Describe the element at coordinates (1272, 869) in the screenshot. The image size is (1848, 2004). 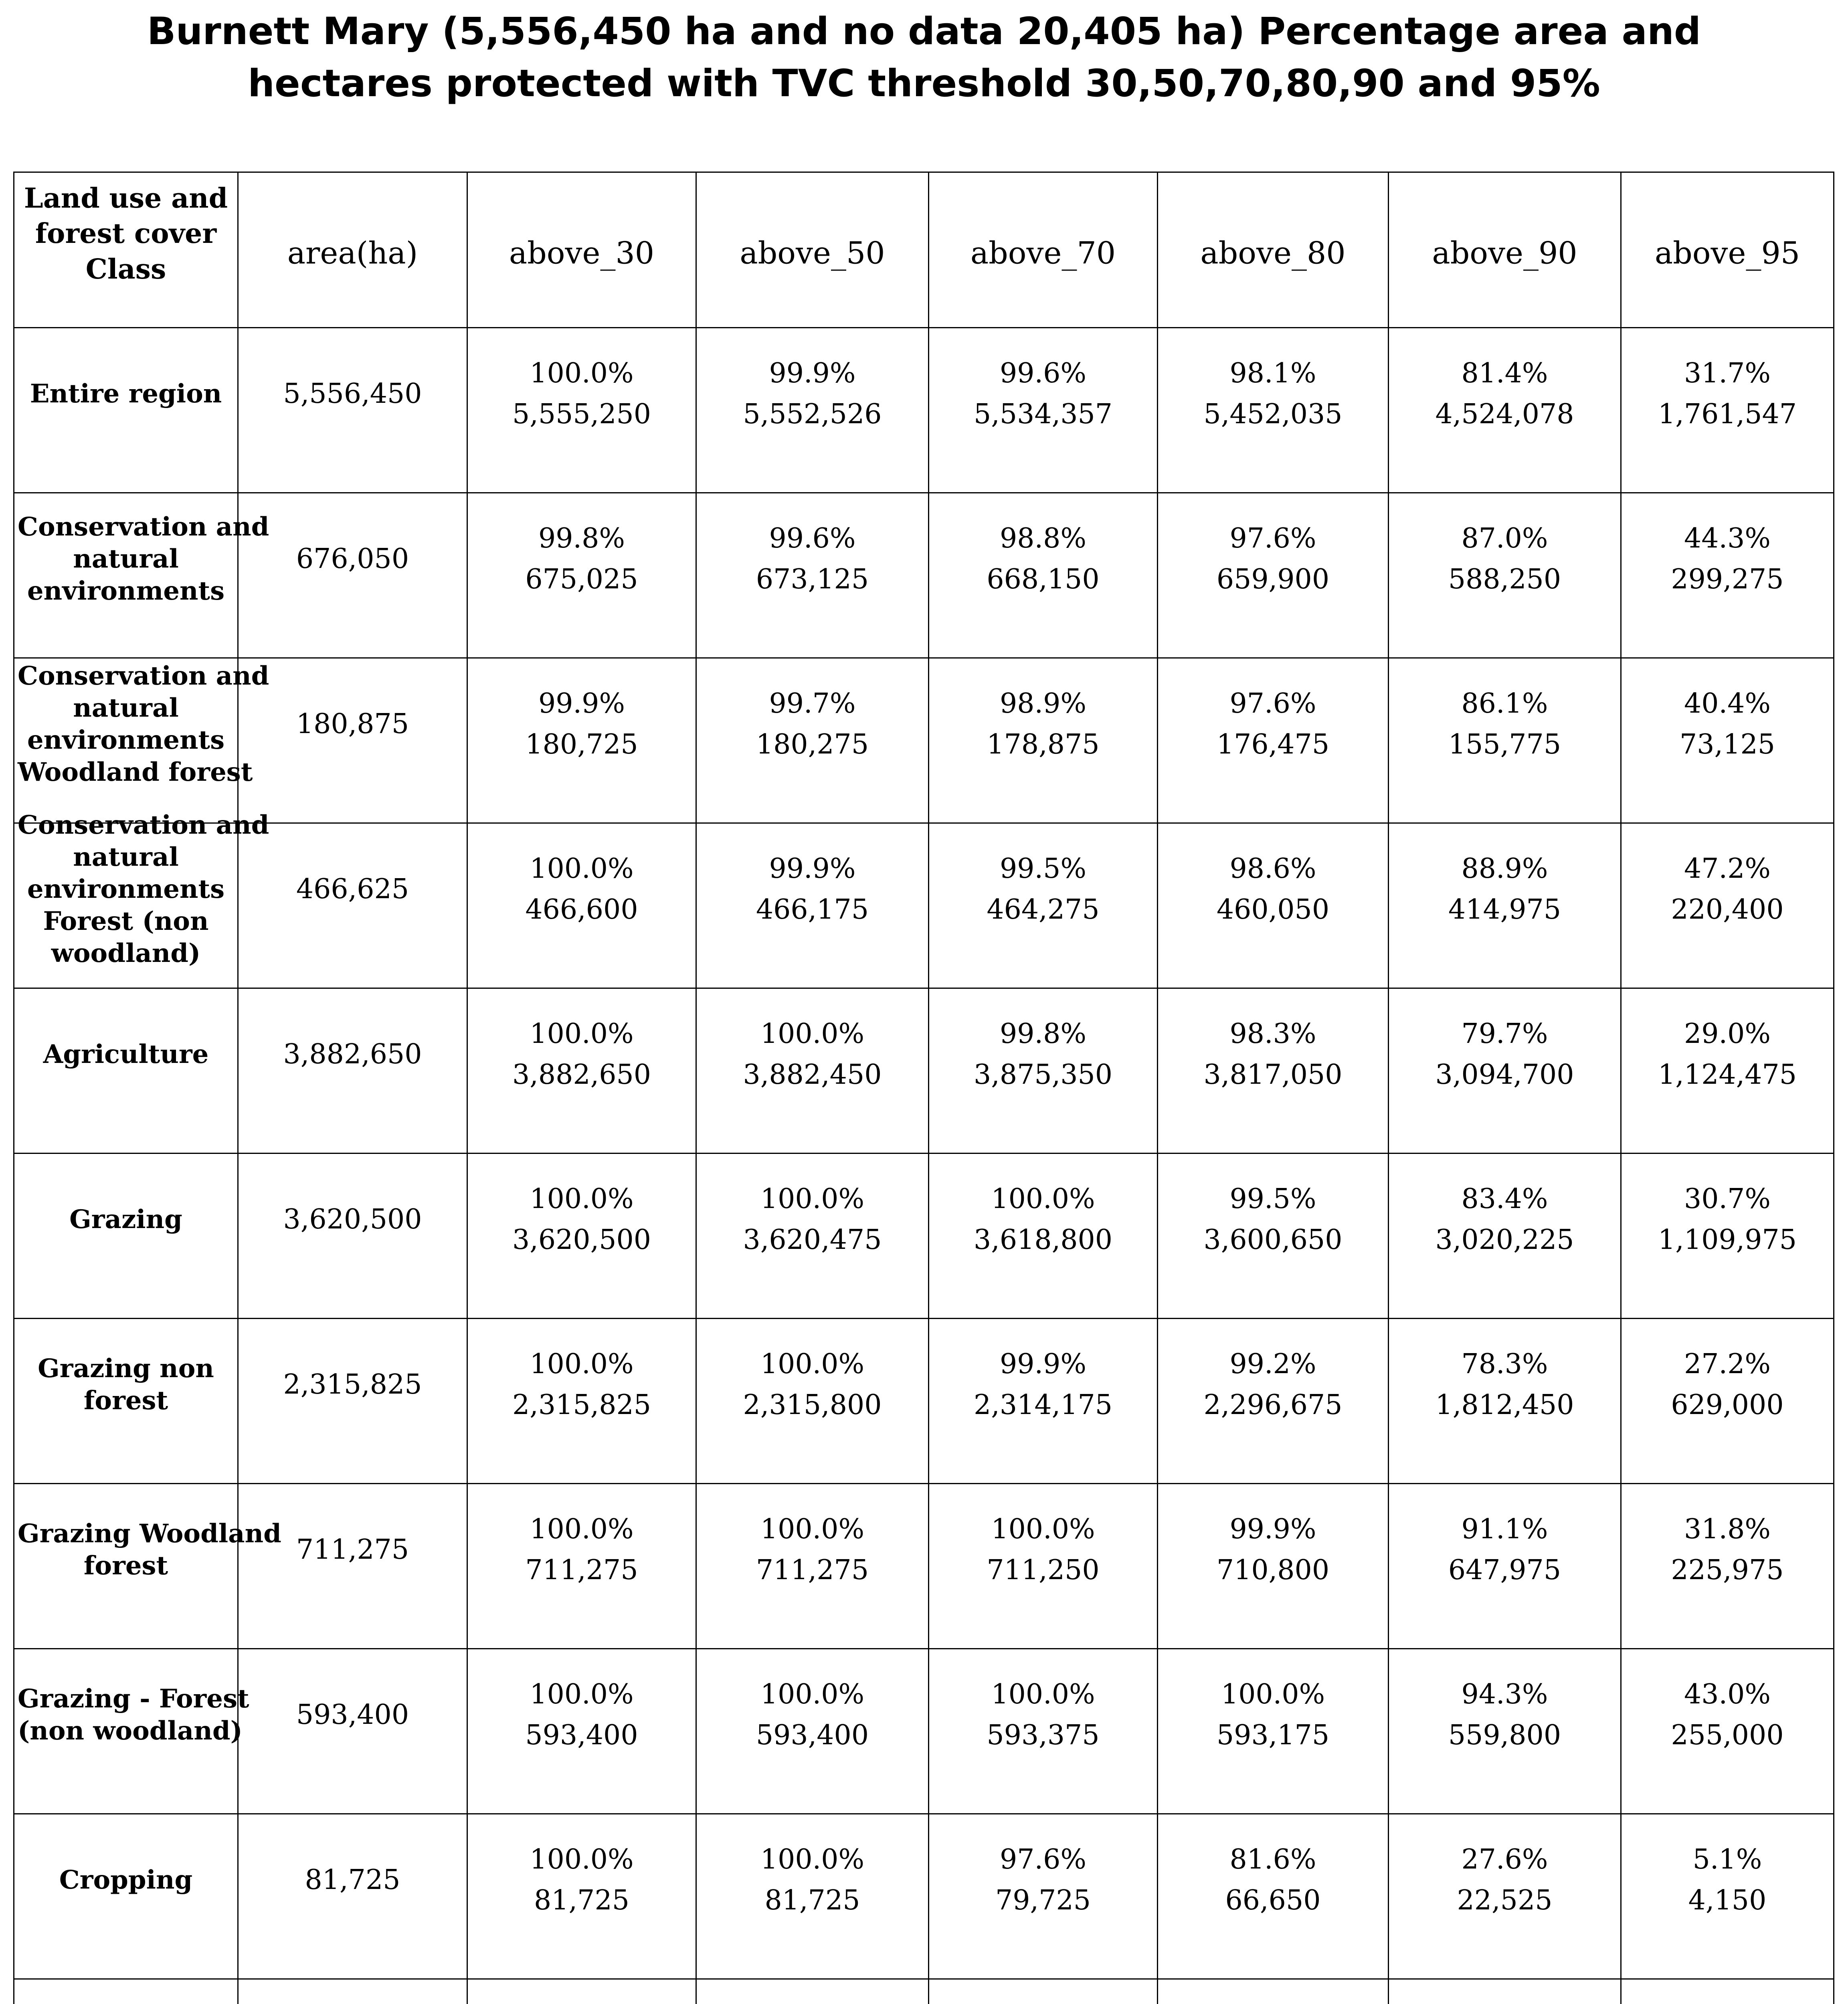
I see `percent-value: 98.6%` at that location.